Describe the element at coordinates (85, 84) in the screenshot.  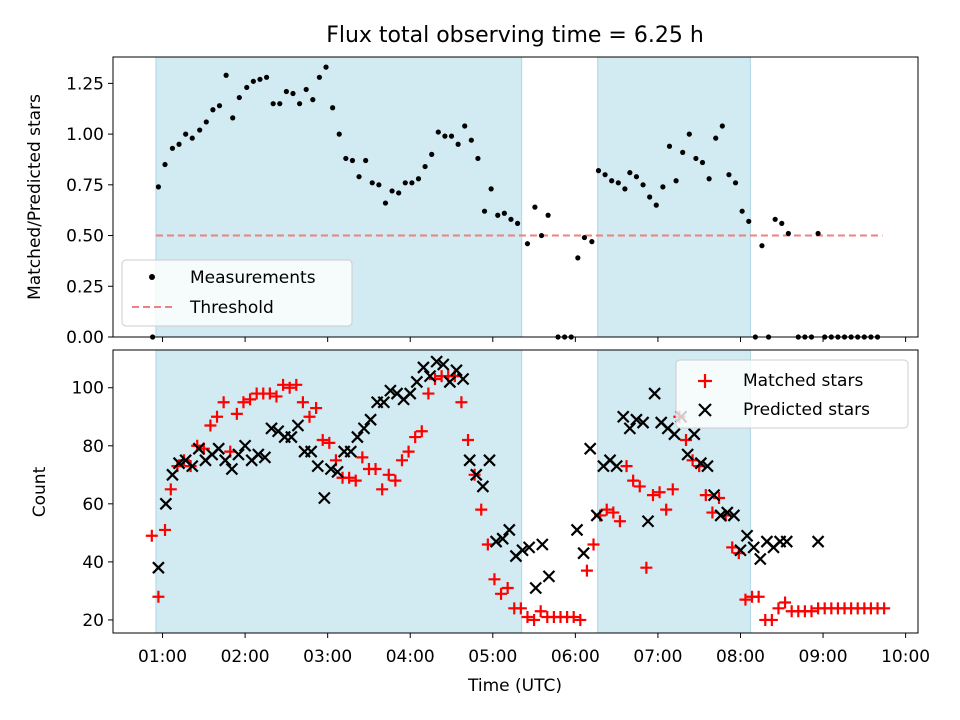
I see `top-y-tick-label: 1.25` at that location.